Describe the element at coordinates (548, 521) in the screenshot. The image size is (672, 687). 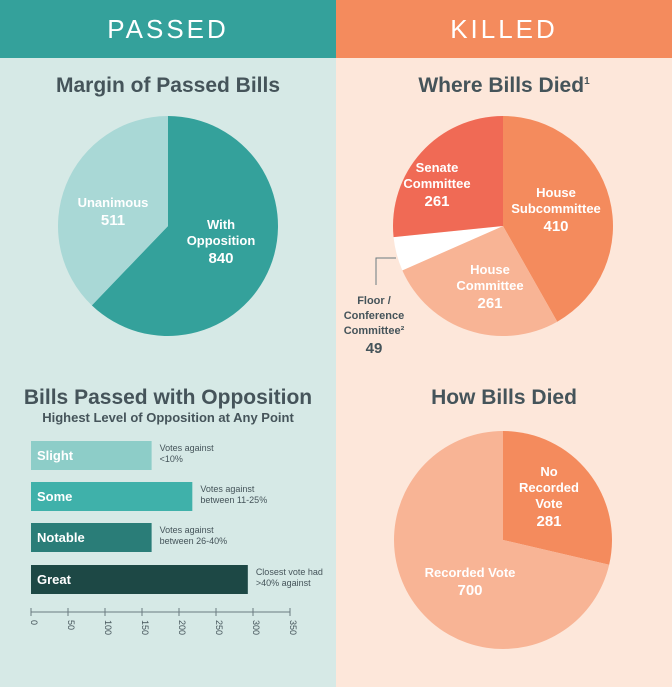
I see `how-pie-slice-value: 281` at that location.